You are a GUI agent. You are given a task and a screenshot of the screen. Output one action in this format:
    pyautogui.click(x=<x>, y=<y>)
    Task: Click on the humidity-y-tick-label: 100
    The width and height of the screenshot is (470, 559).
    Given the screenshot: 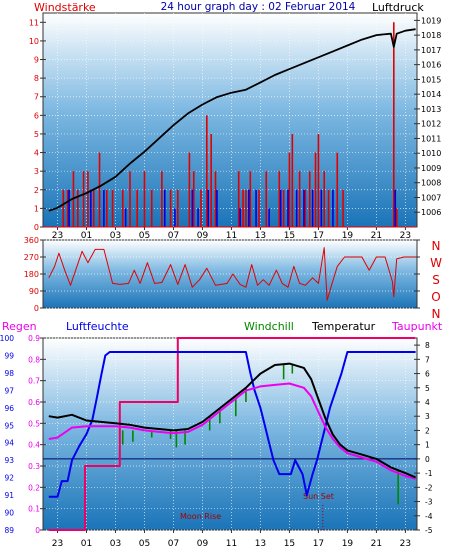 What is the action you would take?
    pyautogui.click(x=7, y=338)
    